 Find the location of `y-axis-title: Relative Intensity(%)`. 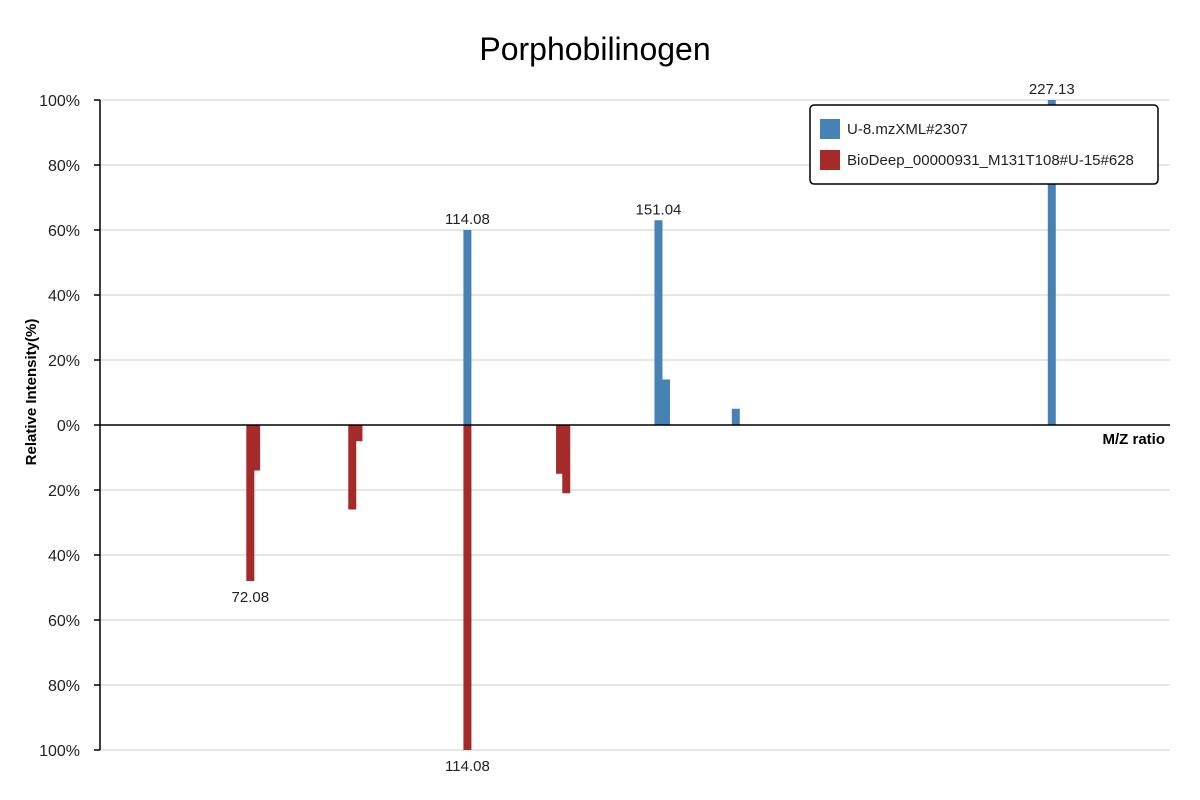

y-axis-title: Relative Intensity(%) is located at coordinates (31, 392).